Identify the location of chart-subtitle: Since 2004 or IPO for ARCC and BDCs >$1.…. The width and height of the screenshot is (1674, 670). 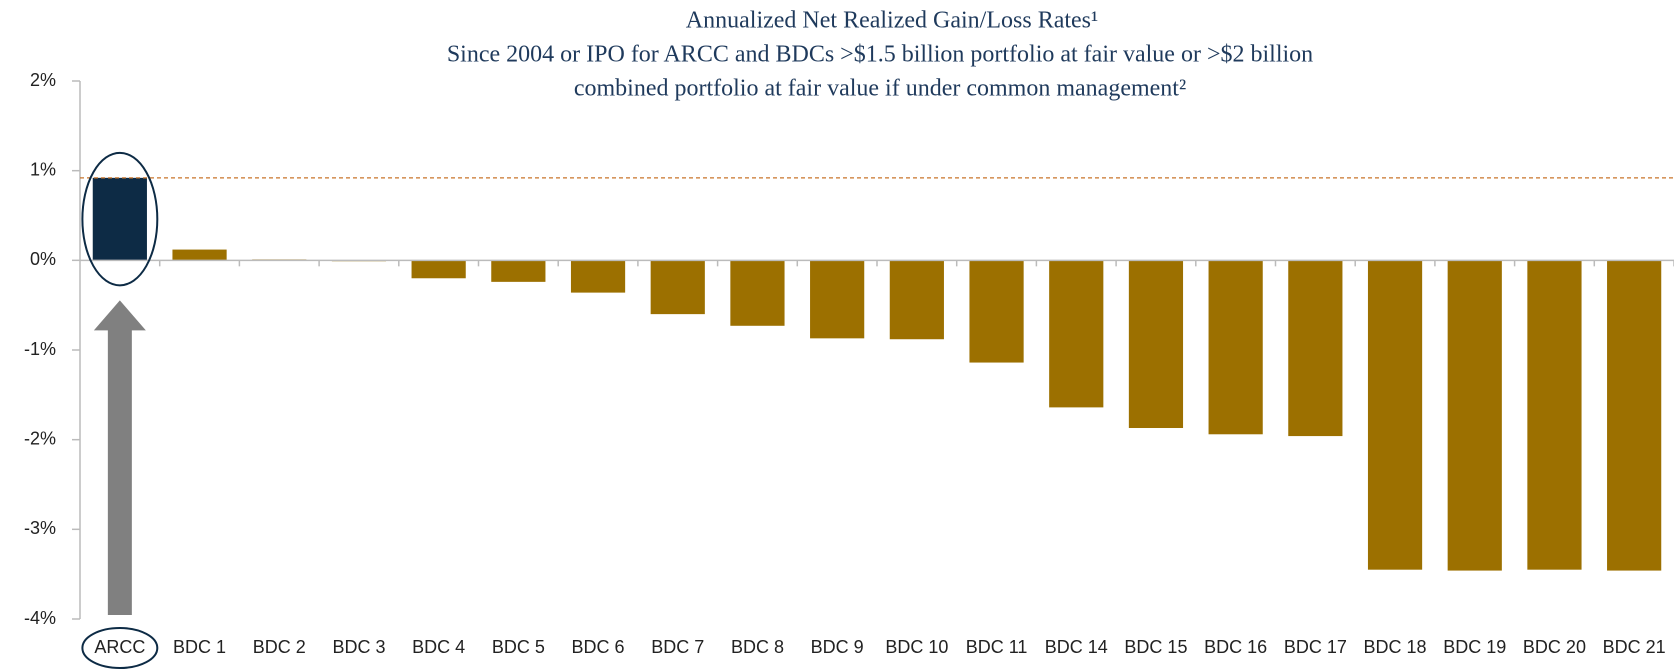
(880, 55).